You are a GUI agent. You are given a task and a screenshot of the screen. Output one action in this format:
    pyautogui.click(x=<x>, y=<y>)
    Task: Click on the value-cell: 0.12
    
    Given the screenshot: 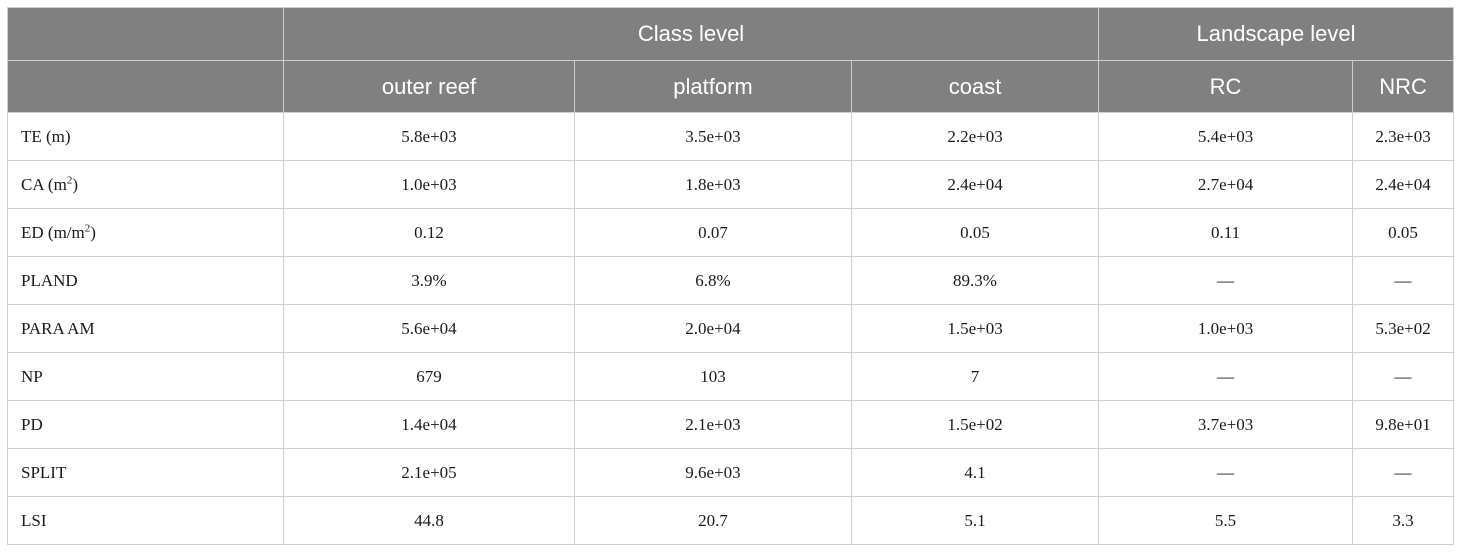 What is the action you would take?
    pyautogui.click(x=429, y=232)
    